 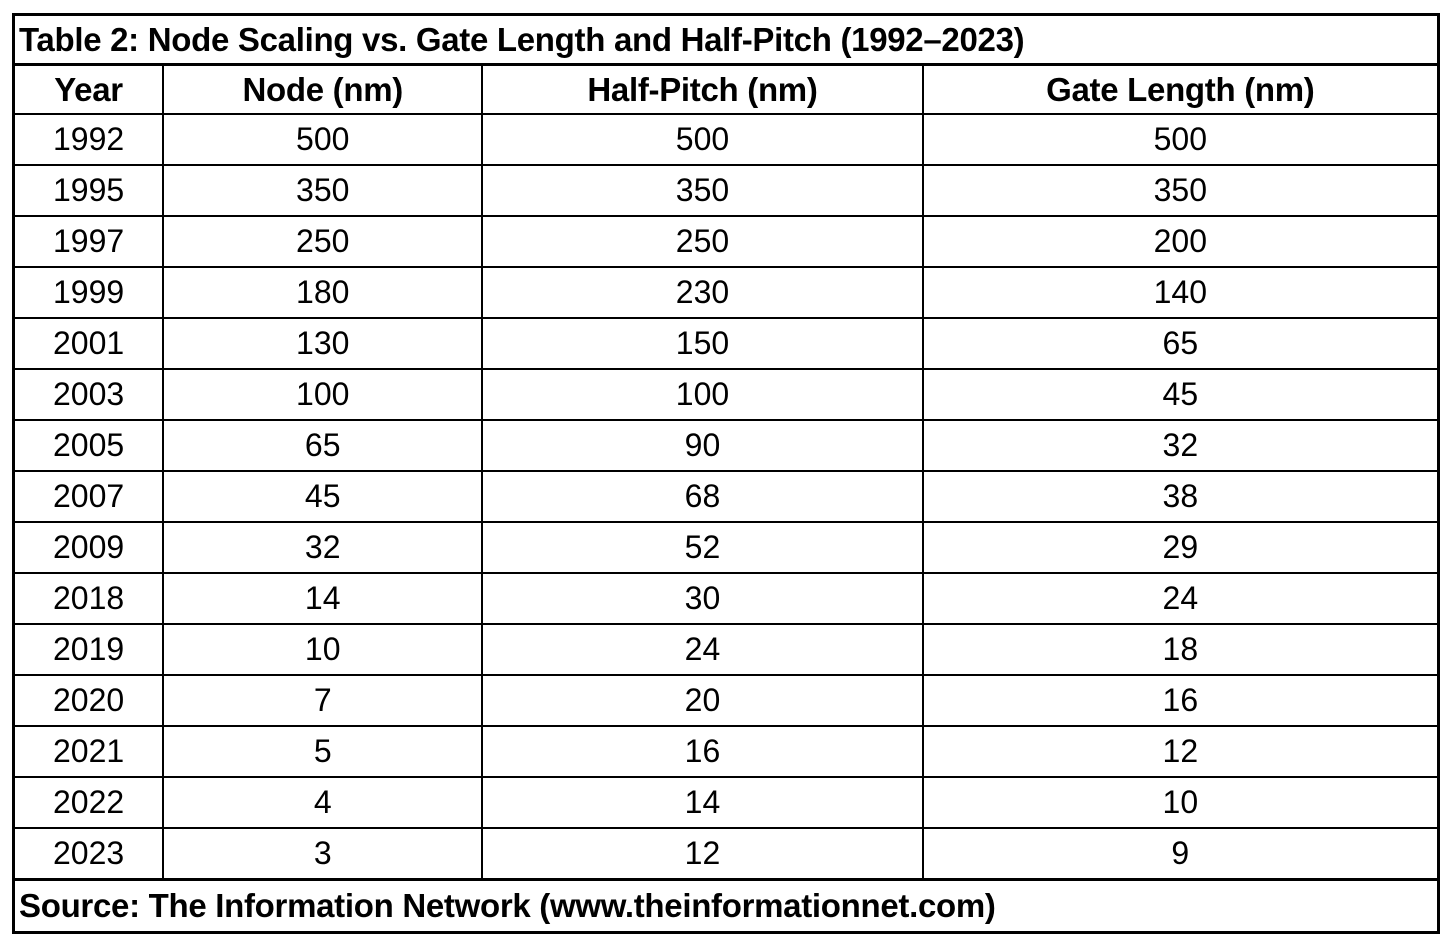 I want to click on table-row: 2018 14 30 24, so click(x=726, y=598).